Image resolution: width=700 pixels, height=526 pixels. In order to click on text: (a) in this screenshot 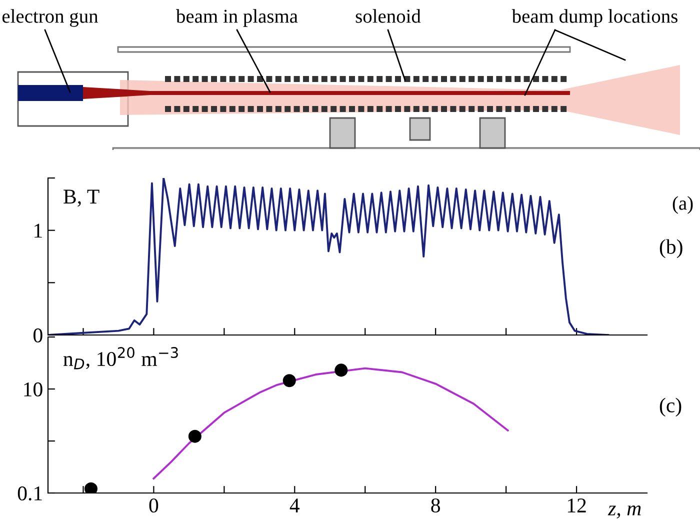, I will do `click(682, 205)`.